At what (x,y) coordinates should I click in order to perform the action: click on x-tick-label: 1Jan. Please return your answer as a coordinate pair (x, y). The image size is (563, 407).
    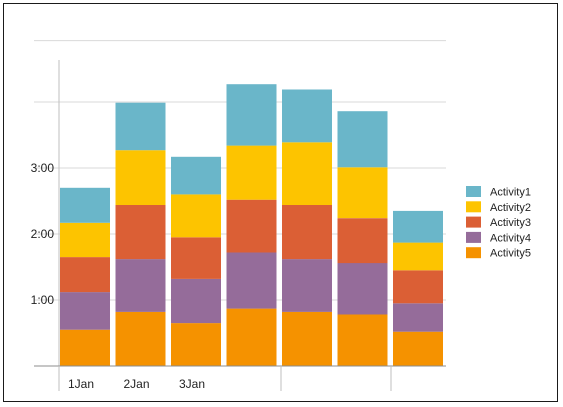
    Looking at the image, I should click on (81, 384).